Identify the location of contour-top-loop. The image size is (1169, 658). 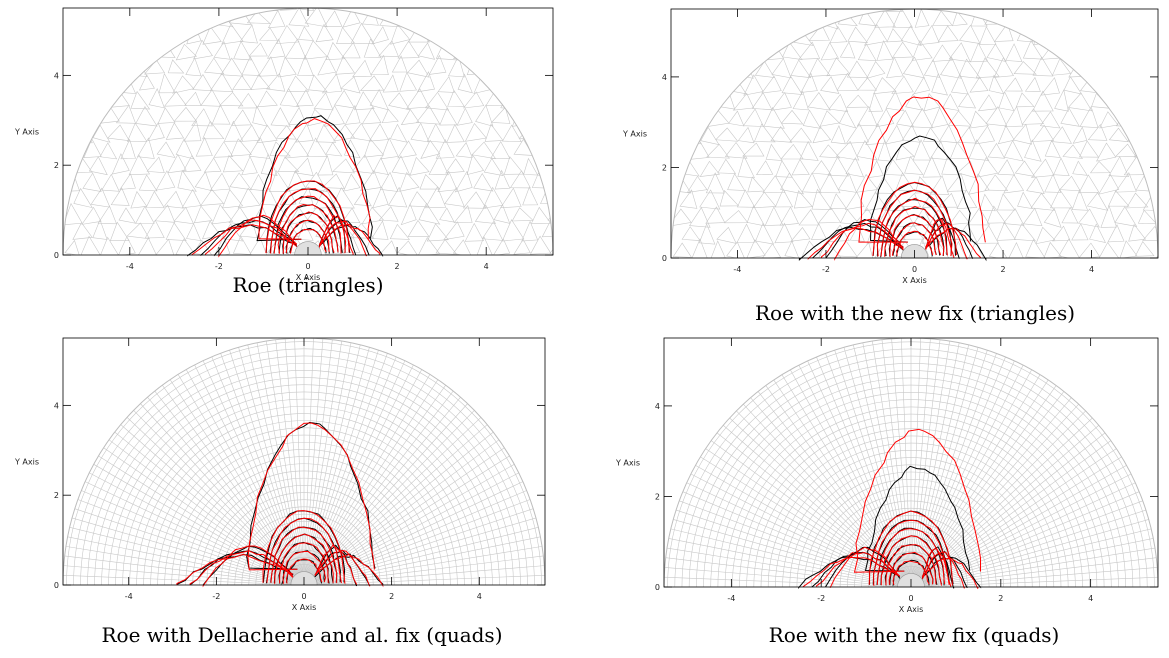
(917, 518).